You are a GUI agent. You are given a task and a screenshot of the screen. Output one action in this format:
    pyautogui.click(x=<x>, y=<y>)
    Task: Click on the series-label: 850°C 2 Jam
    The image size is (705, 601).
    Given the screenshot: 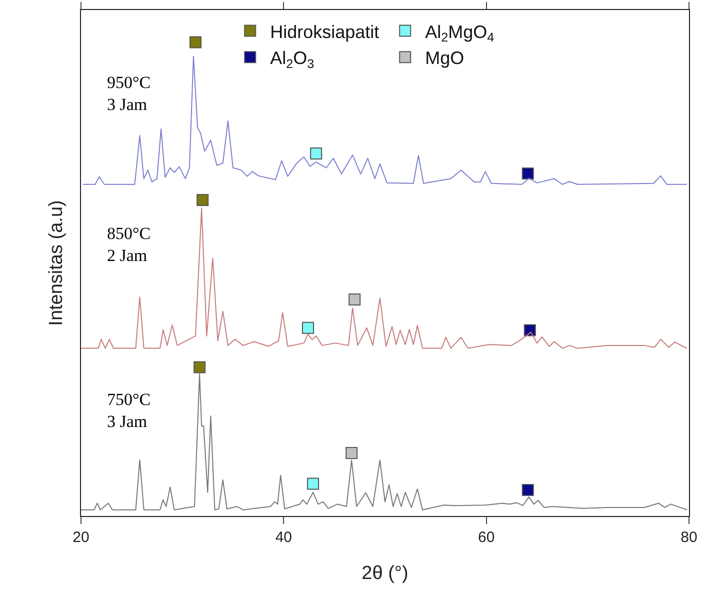 What is the action you would take?
    pyautogui.click(x=129, y=245)
    